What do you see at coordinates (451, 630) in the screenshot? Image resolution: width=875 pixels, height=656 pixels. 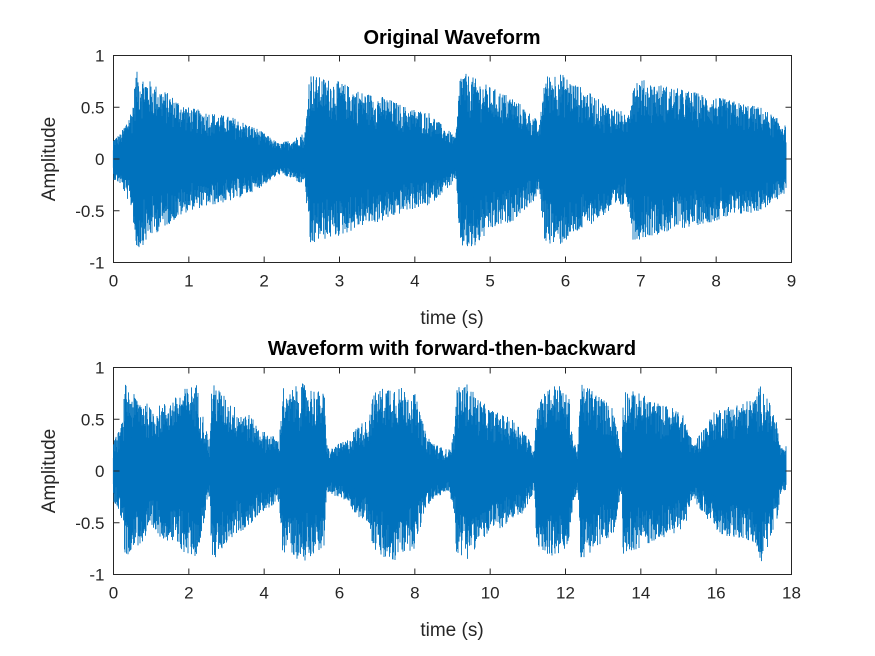 I see `x-axis-label-forward-backward: time (s)` at bounding box center [451, 630].